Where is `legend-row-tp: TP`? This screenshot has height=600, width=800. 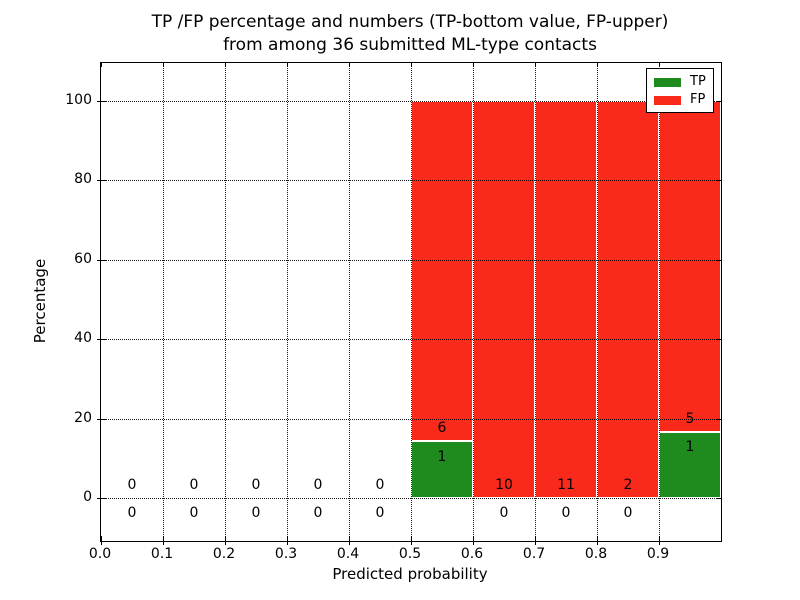
legend-row-tp: TP is located at coordinates (680, 82).